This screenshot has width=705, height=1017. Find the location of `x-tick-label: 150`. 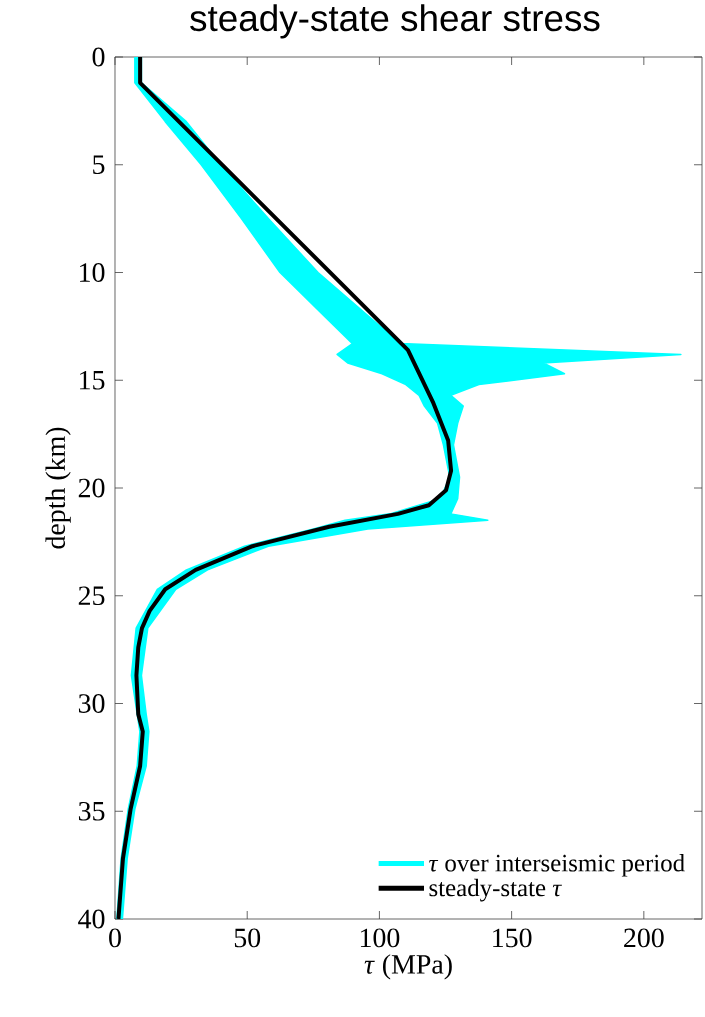

x-tick-label: 150 is located at coordinates (512, 938).